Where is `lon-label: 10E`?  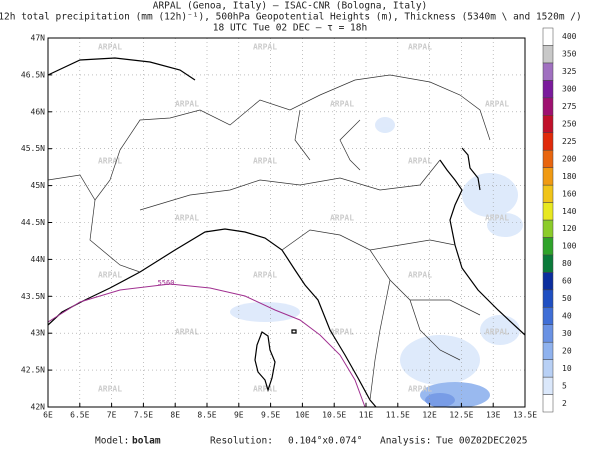
lon-label: 10E is located at coordinates (302, 415).